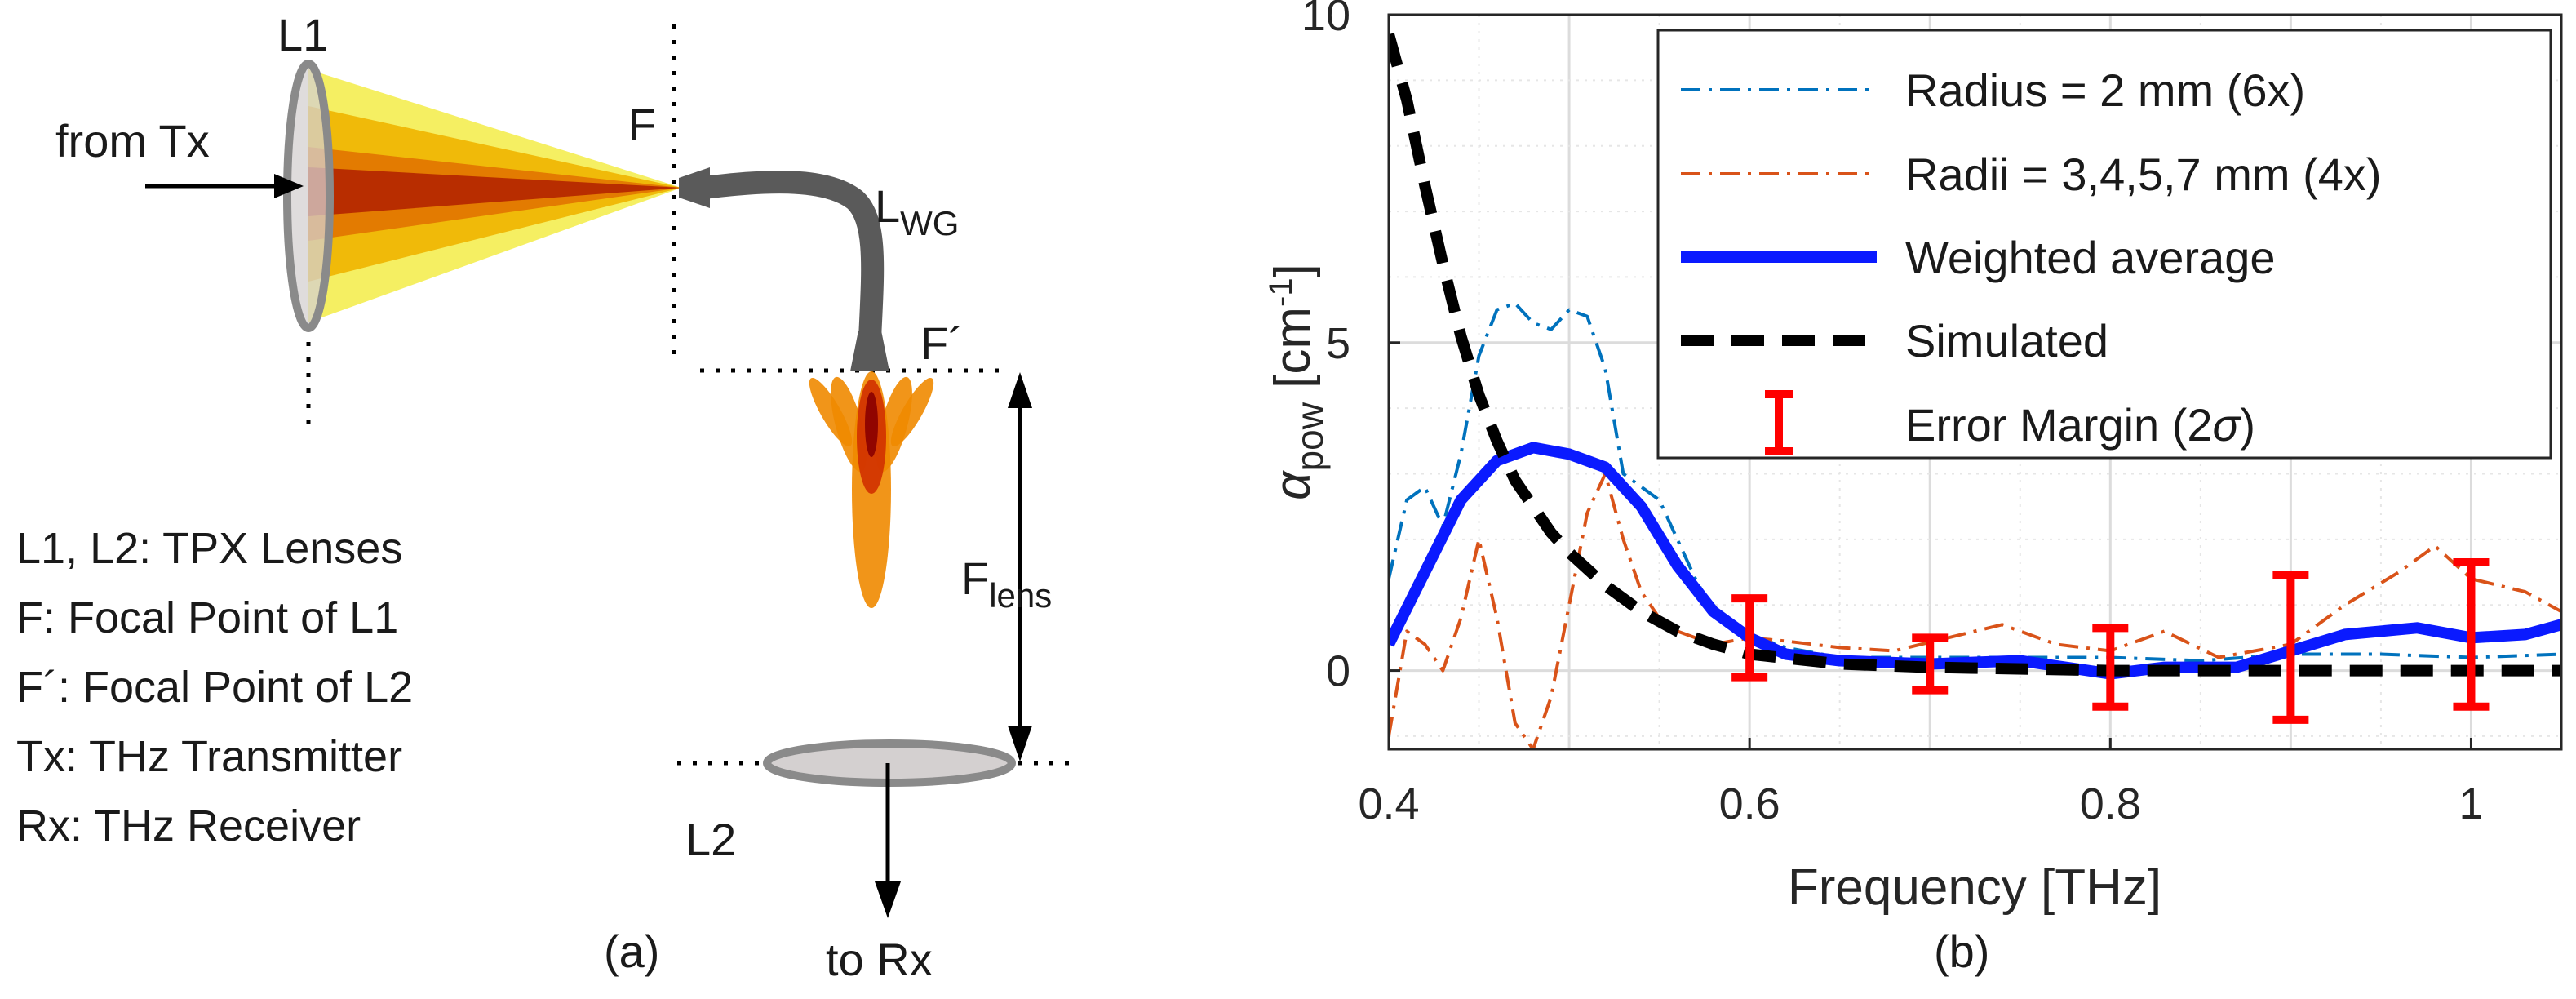  I want to click on y-ticks: 0 5 10, so click(1350, 348).